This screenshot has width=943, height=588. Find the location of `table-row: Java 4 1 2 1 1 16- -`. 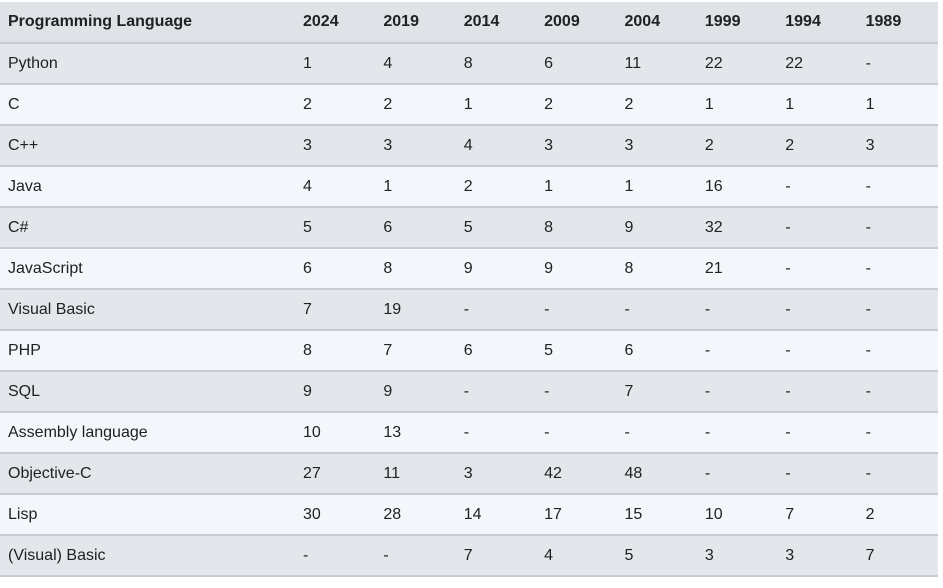

table-row: Java 4 1 2 1 1 16- - is located at coordinates (469, 187).